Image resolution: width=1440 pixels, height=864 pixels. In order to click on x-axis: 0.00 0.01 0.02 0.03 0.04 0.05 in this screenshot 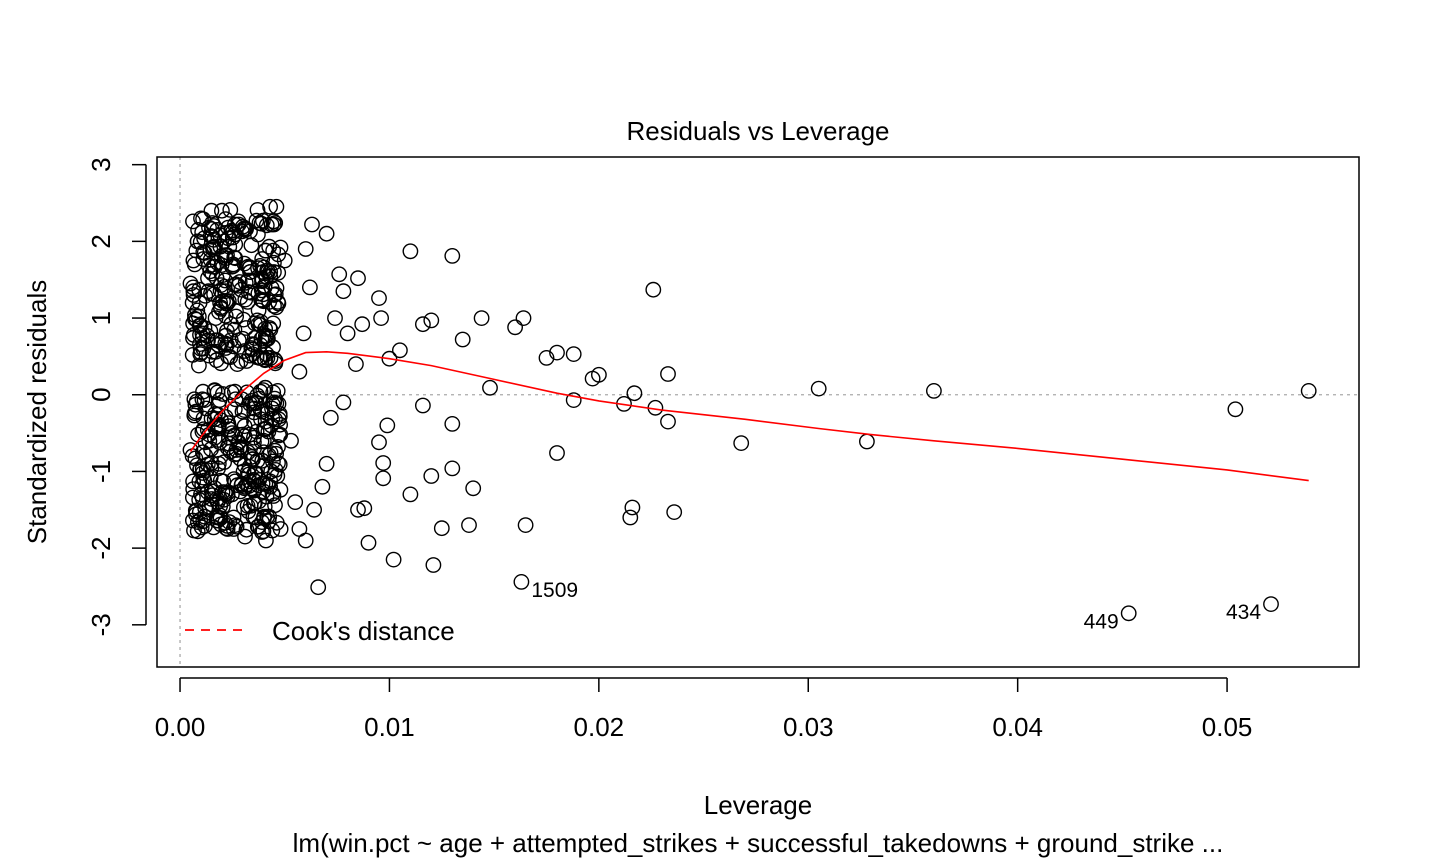, I will do `click(703, 709)`.